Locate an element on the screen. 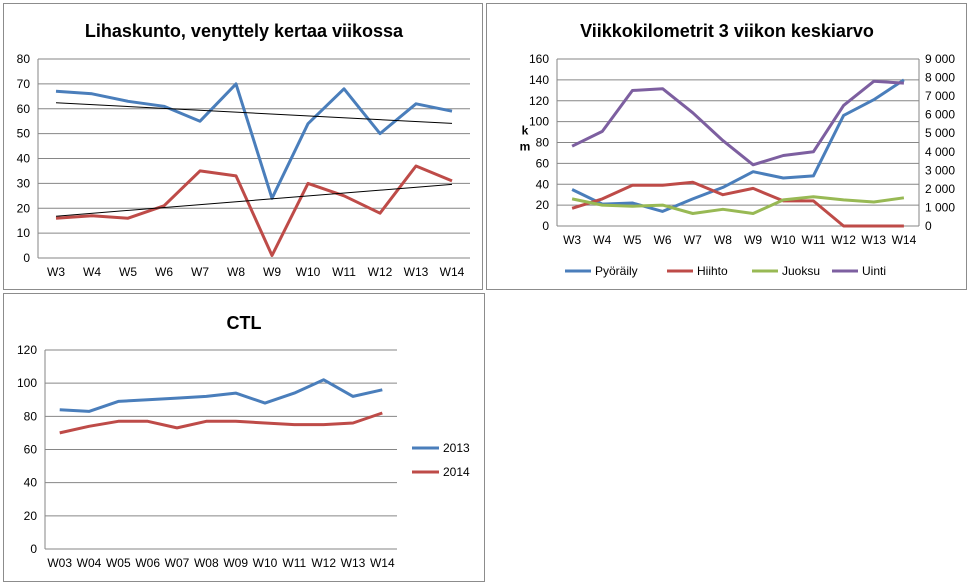 The height and width of the screenshot is (585, 970). legend-label: Pyöräily is located at coordinates (616, 271).